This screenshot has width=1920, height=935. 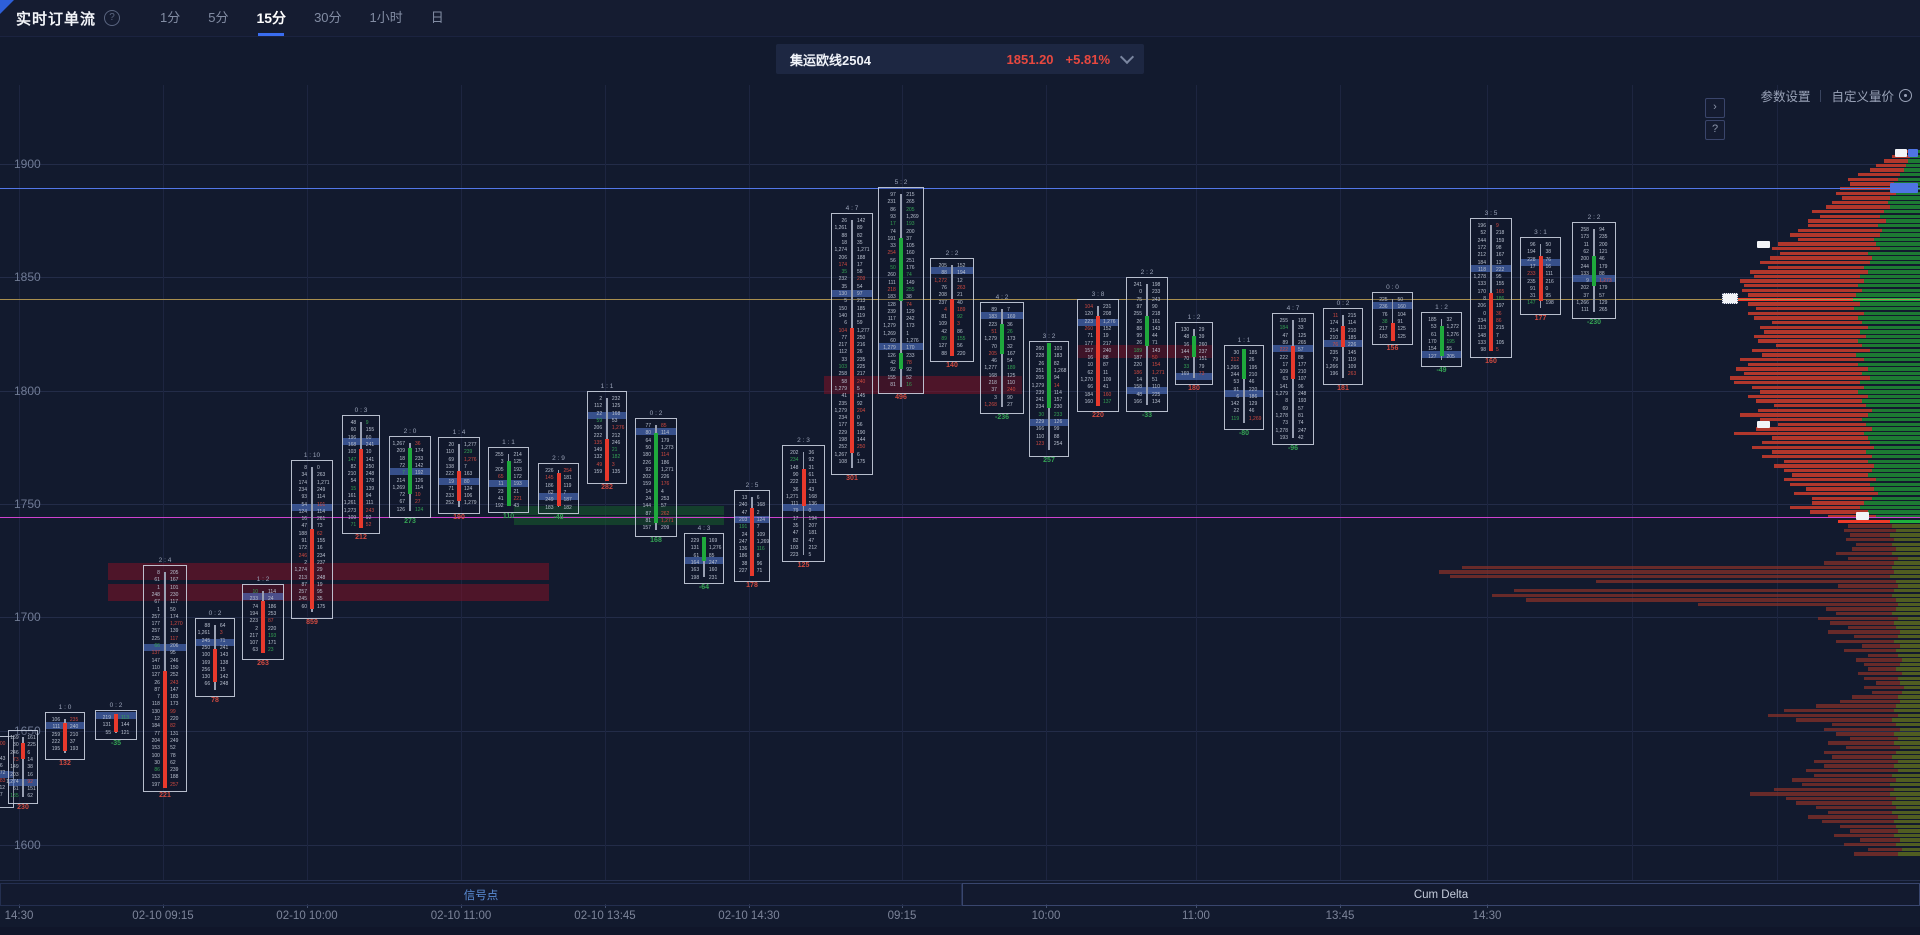 What do you see at coordinates (607, 386) in the screenshot?
I see `candle-ratio-label: 1` at bounding box center [607, 386].